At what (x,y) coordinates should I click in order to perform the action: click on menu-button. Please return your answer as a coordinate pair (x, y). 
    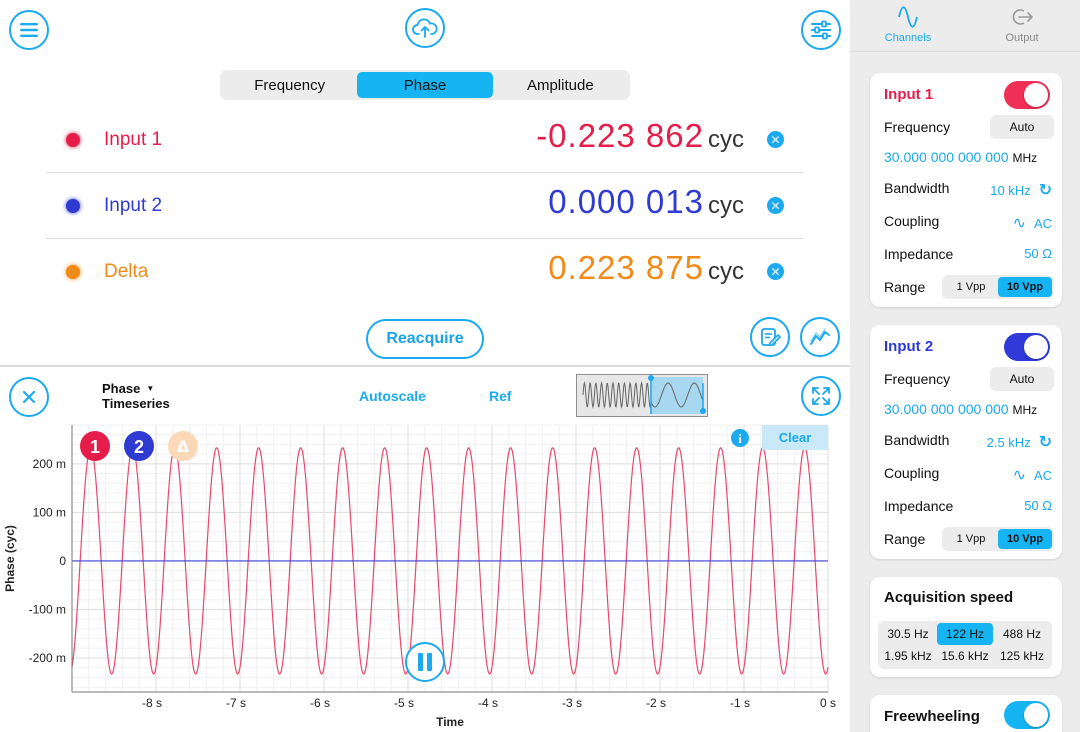
    Looking at the image, I should click on (29, 30).